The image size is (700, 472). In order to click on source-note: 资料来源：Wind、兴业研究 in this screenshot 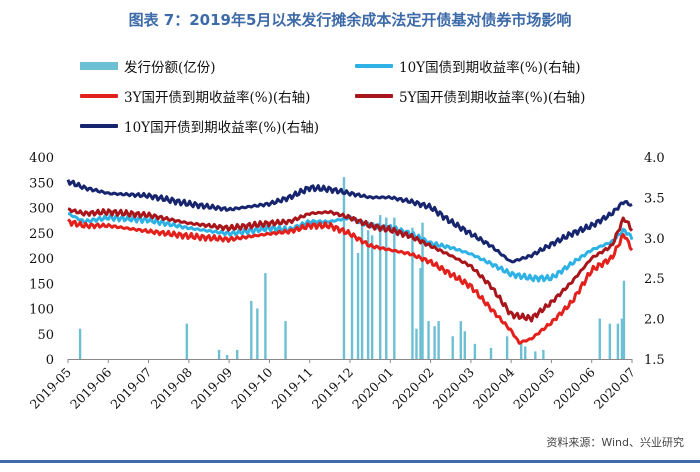, I will do `click(615, 442)`.